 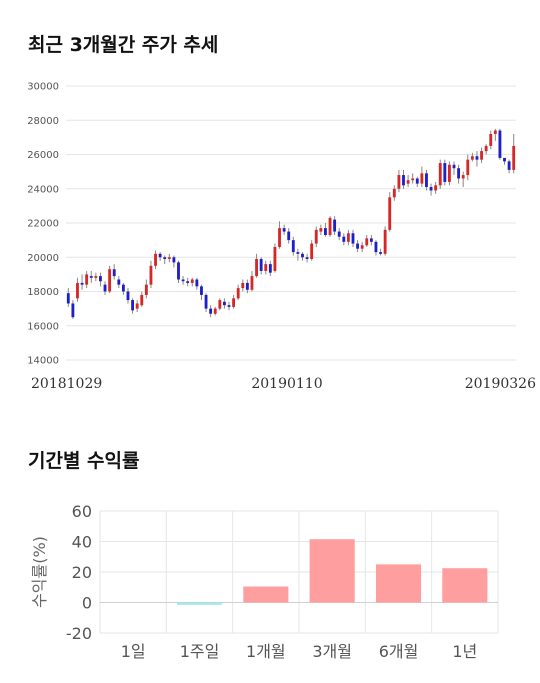 What do you see at coordinates (82, 542) in the screenshot?
I see `y-tick-label: 40` at bounding box center [82, 542].